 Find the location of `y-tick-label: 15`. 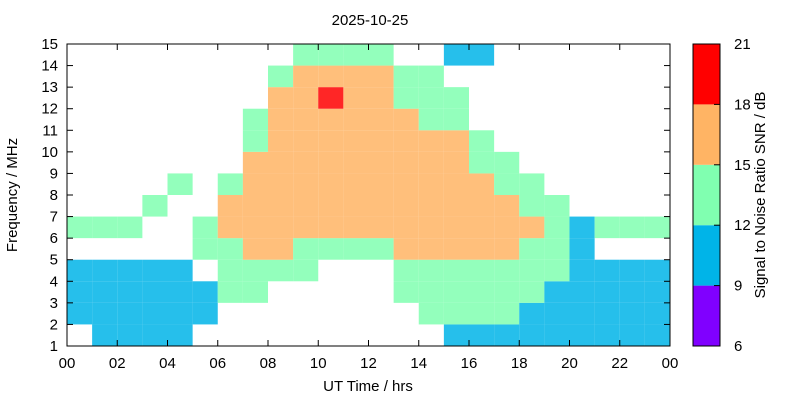

y-tick-label: 15 is located at coordinates (49, 44).